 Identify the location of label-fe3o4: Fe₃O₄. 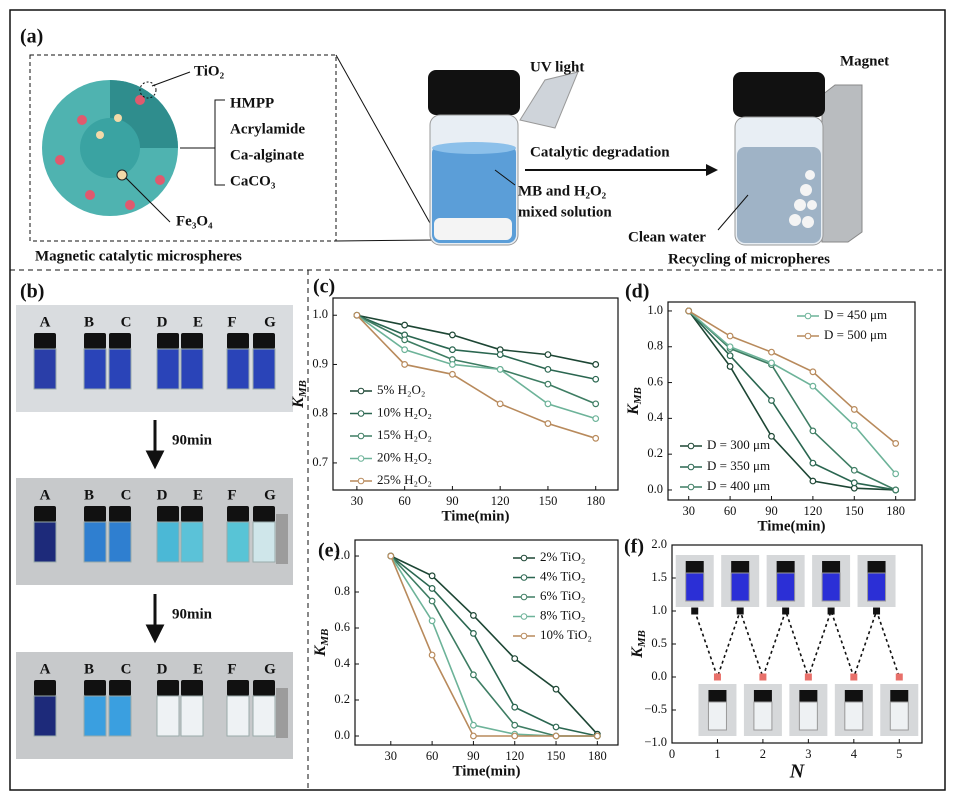
(194, 221).